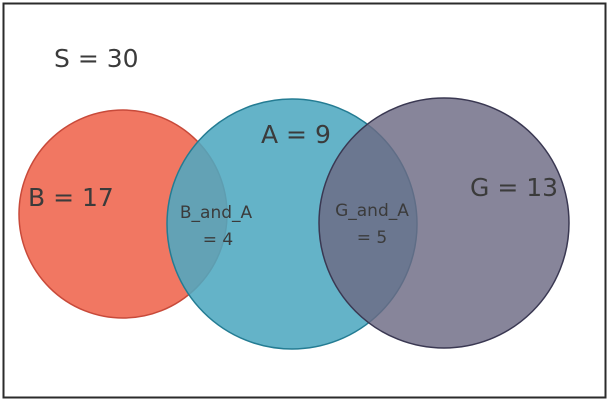 The width and height of the screenshot is (609, 401). Describe the element at coordinates (216, 213) in the screenshot. I see `intersection-b-a-name: B_and_A` at that location.